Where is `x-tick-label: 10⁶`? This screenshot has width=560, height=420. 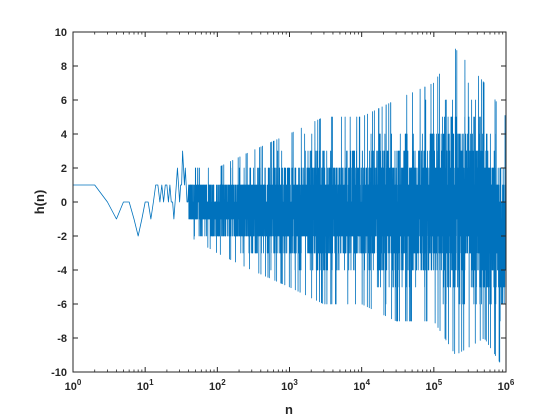 x-tick-label: 10⁶ is located at coordinates (506, 385).